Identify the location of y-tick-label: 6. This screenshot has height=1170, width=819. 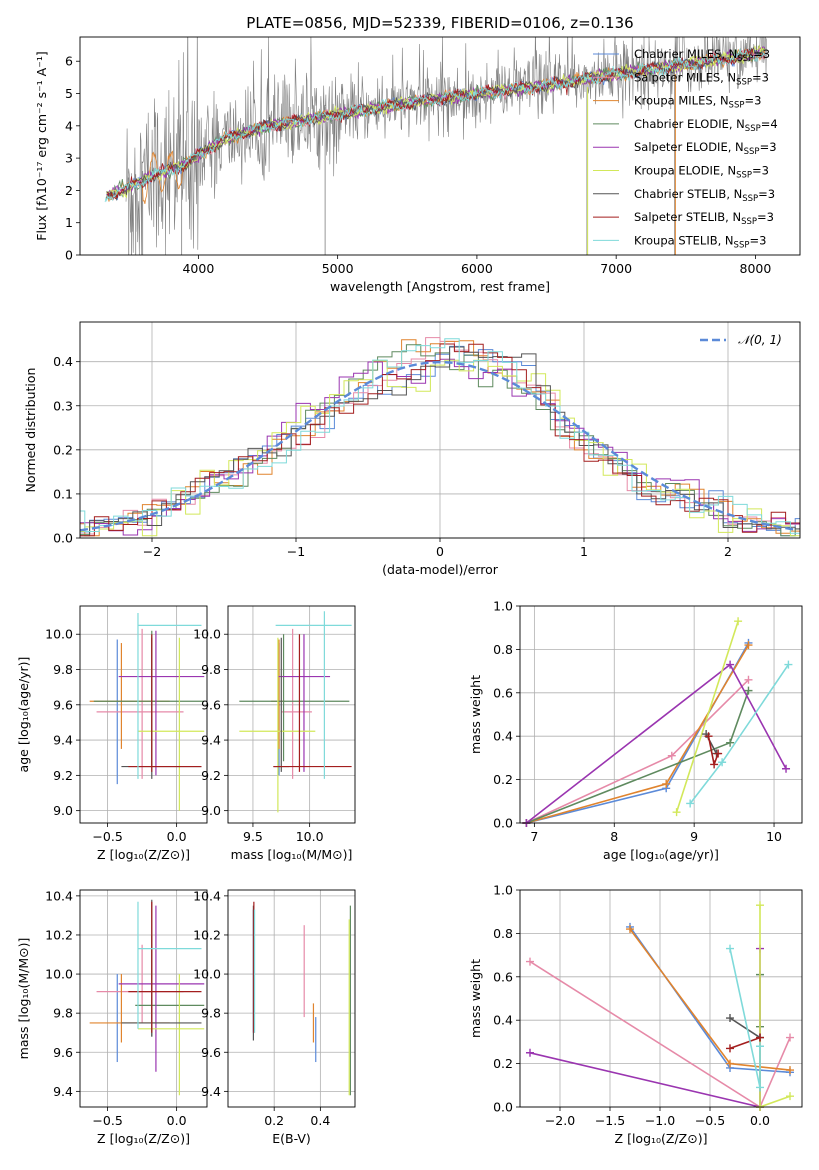
(69, 61).